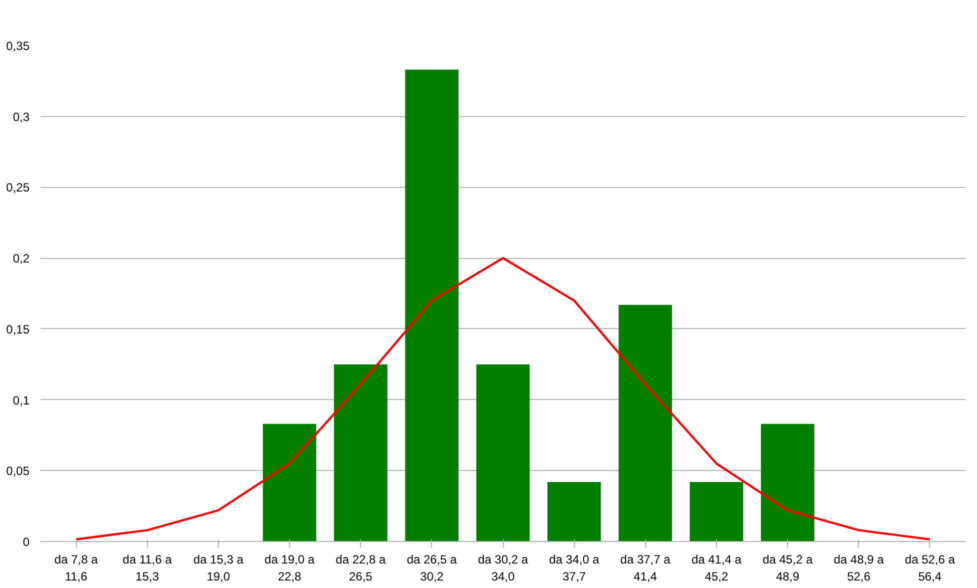 The height and width of the screenshot is (588, 977). I want to click on y-tick-label: 0,2, so click(21, 259).